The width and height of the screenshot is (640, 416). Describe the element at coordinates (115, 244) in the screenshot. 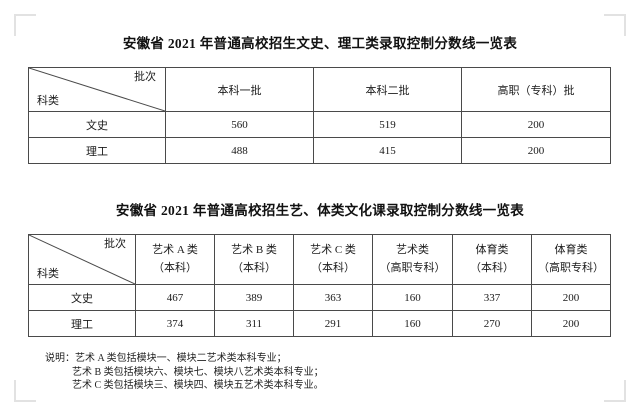

I see `table-2-corner-top-label: 批次` at that location.